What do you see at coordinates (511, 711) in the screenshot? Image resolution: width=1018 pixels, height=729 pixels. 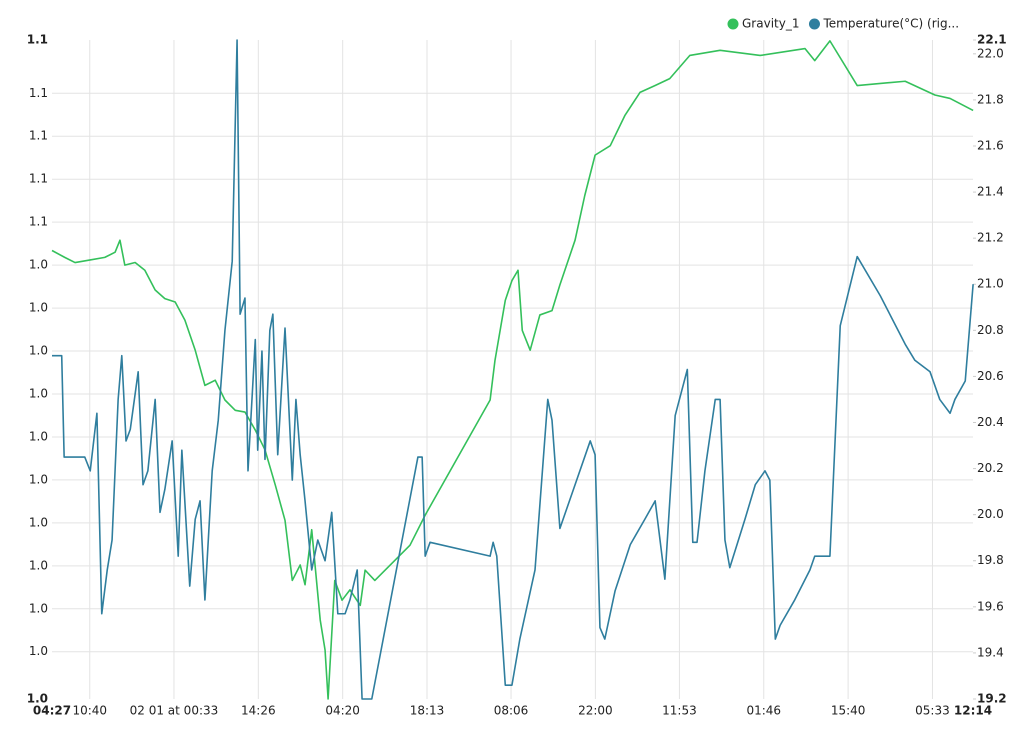 I see `x-tick-label: 08:06` at bounding box center [511, 711].